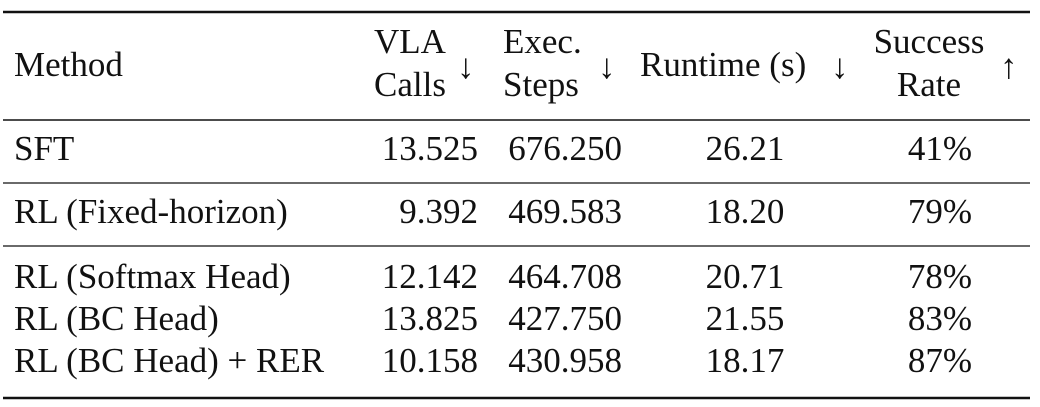  Describe the element at coordinates (430, 276) in the screenshot. I see `value-cell: 12.142` at that location.